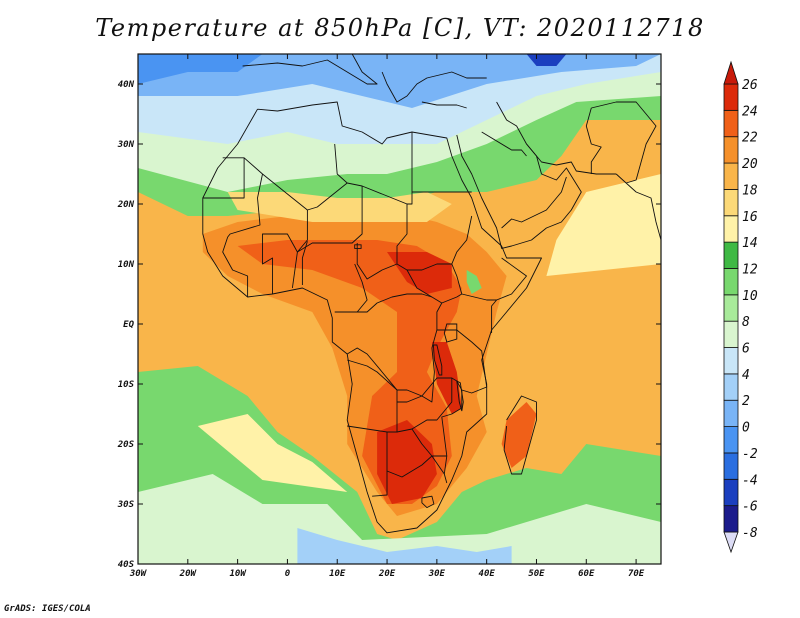 Image resolution: width=800 pixels, height=618 pixels. Describe the element at coordinates (746, 375) in the screenshot. I see `colorbar-label: 4` at that location.